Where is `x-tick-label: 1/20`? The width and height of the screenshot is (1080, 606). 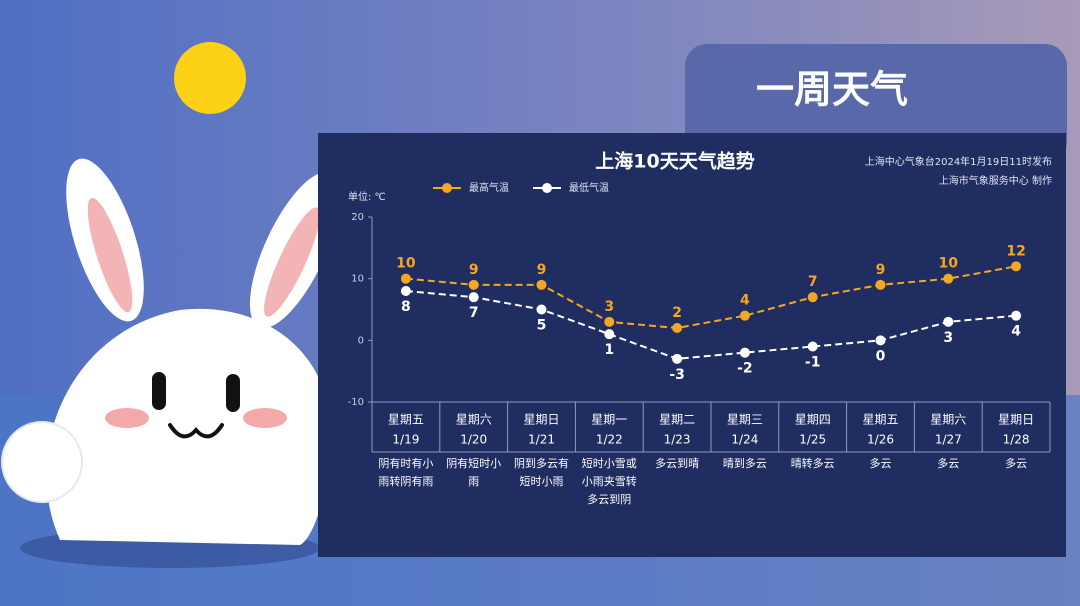 x-tick-label: 1/20 is located at coordinates (473, 440).